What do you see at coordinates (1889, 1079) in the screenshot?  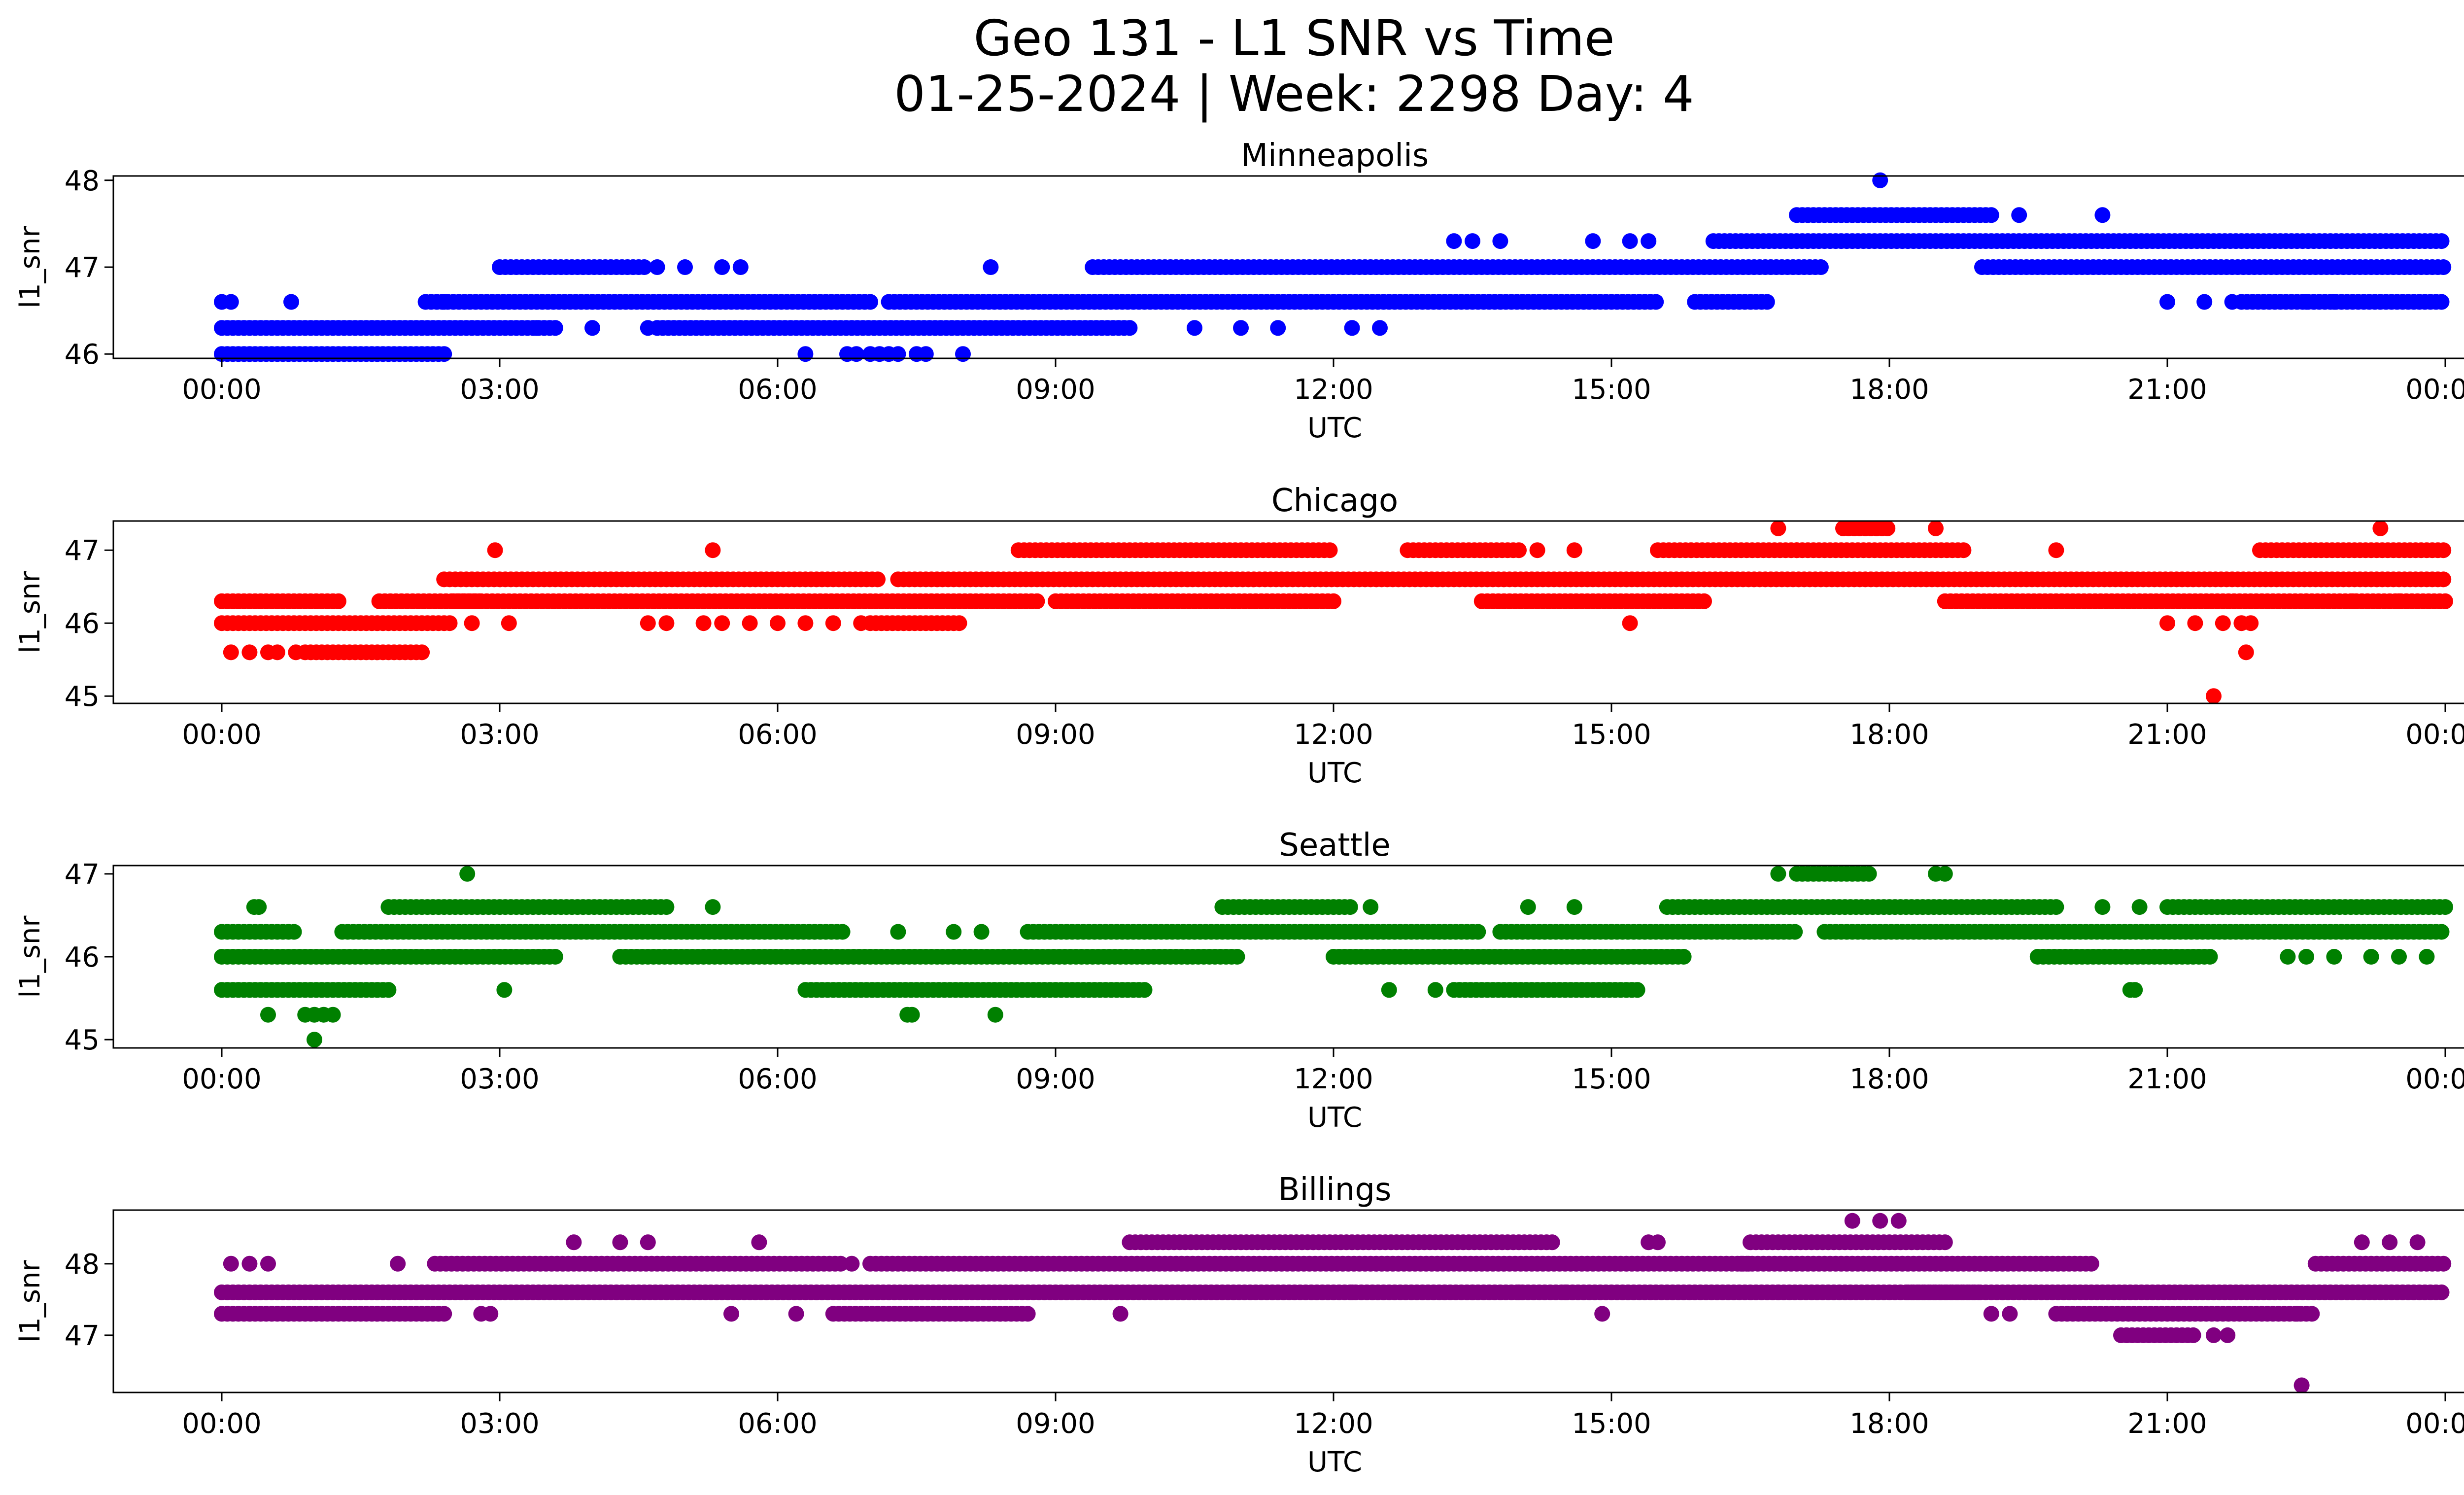 I see `x-tick-label: 18:00` at bounding box center [1889, 1079].